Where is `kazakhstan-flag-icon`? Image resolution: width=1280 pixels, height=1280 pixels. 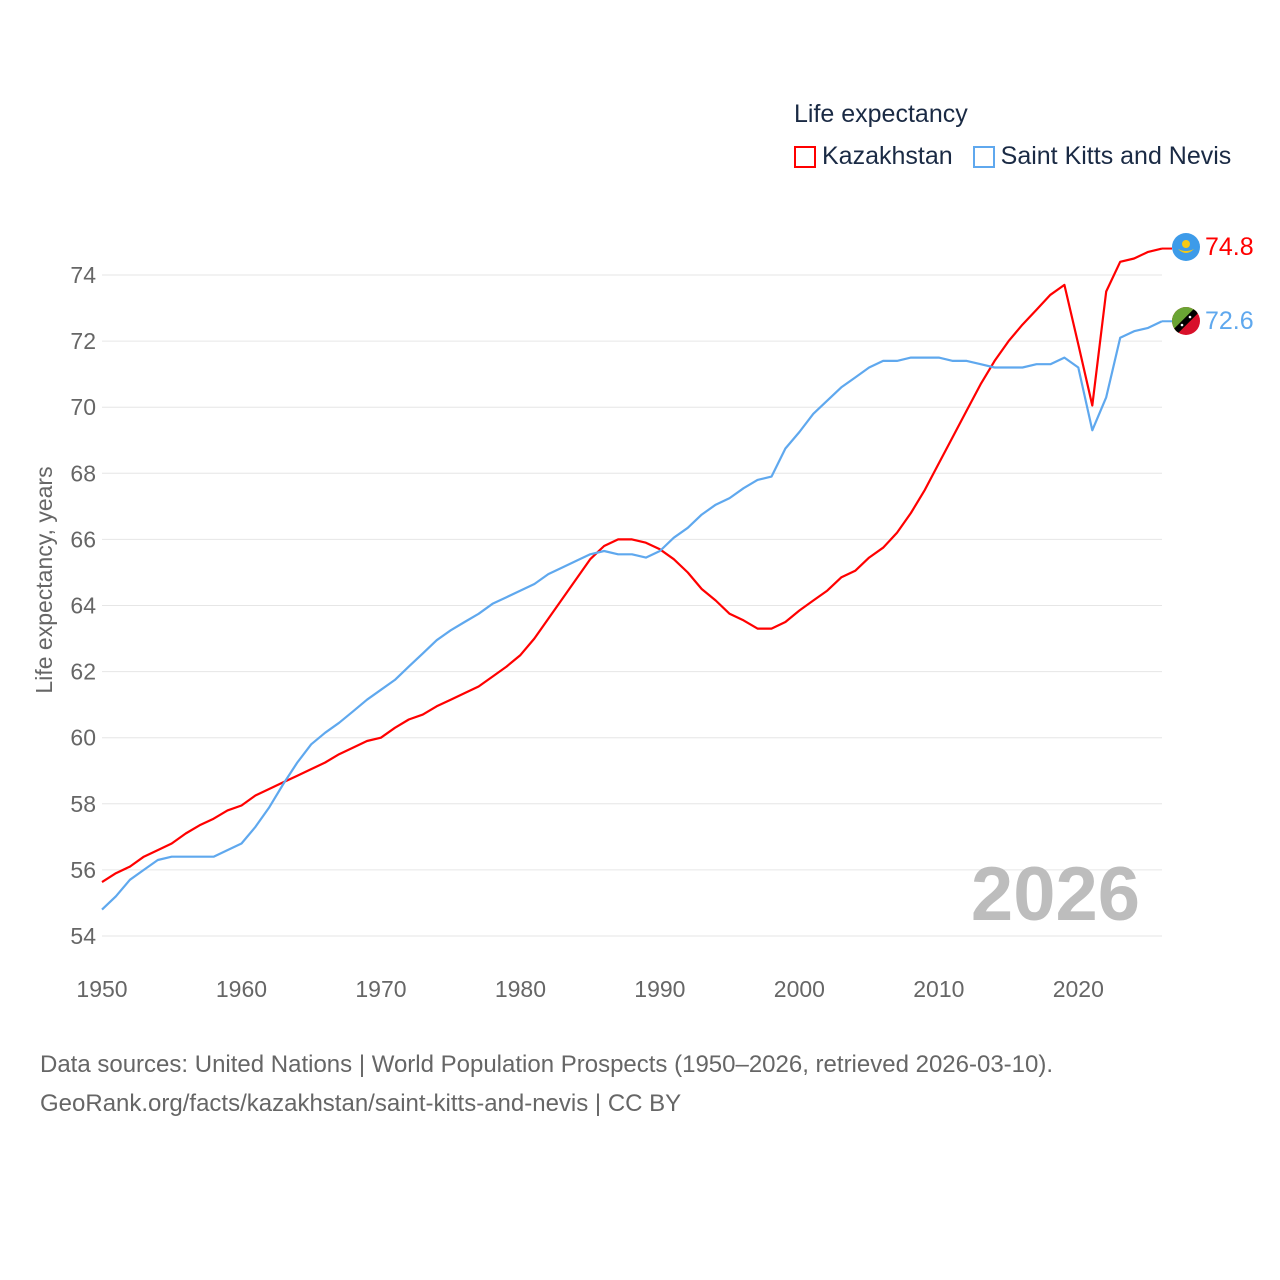
kazakhstan-flag-icon is located at coordinates (1186, 247).